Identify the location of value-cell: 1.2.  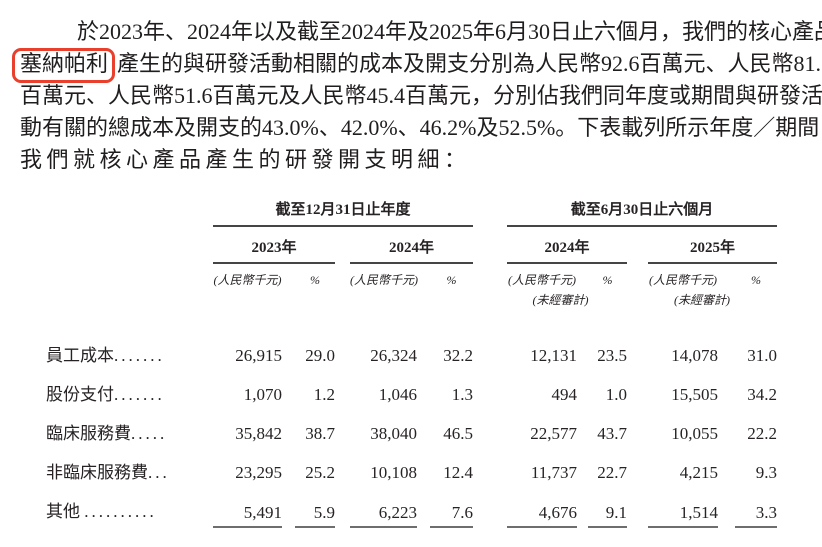
(324, 394).